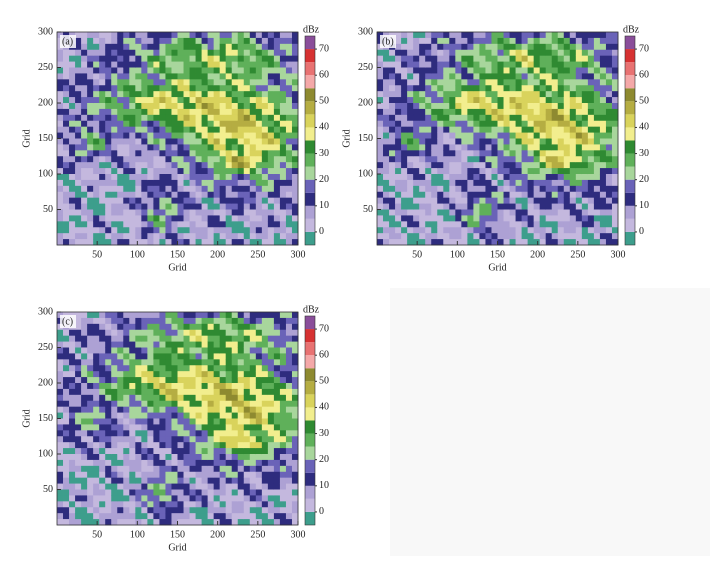 The height and width of the screenshot is (566, 720). I want to click on colorbar-band, so click(630, 147).